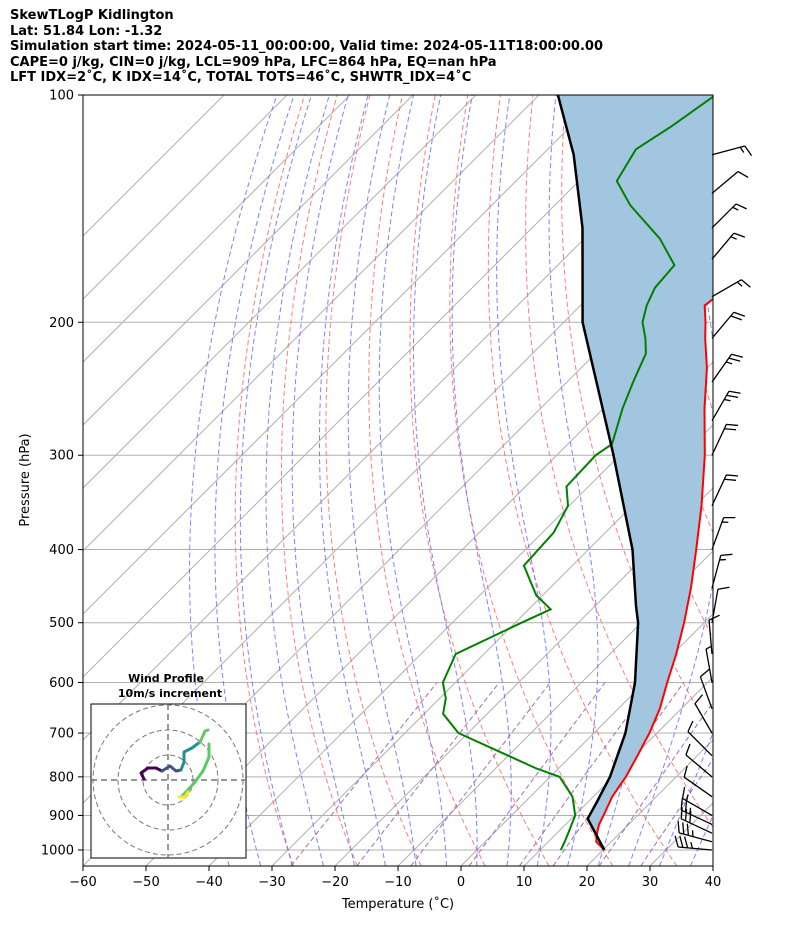 This screenshot has width=794, height=937. Describe the element at coordinates (25, 479) in the screenshot. I see `y-axis-label: Pressure (hPa)` at that location.